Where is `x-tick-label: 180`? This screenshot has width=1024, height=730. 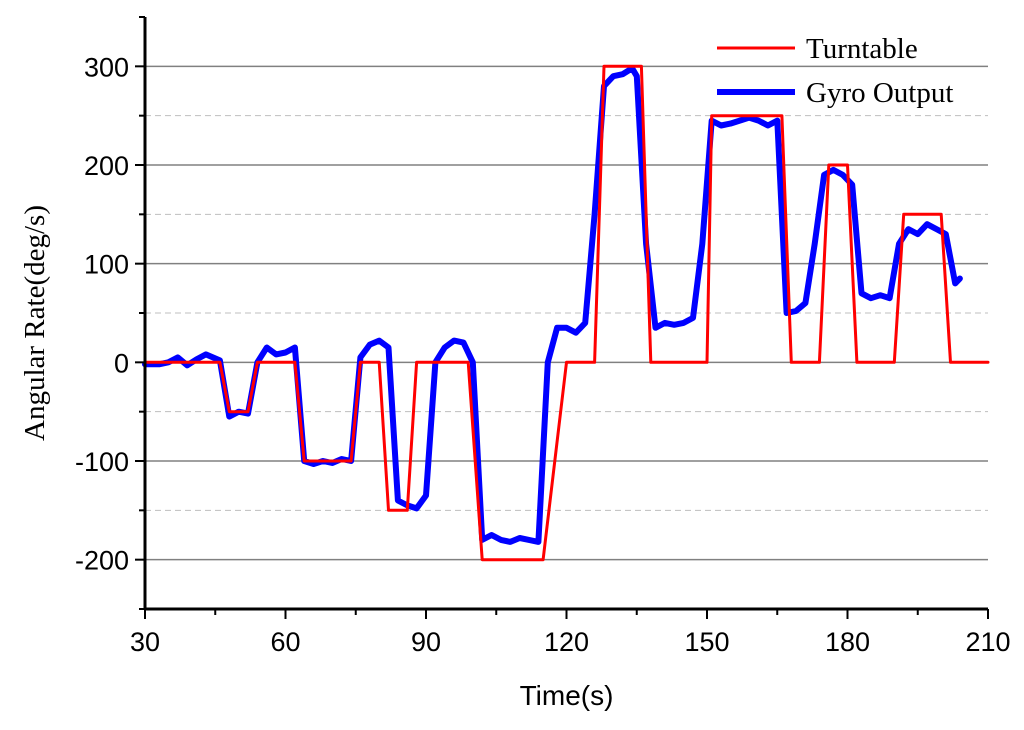 x-tick-label: 180 is located at coordinates (847, 642).